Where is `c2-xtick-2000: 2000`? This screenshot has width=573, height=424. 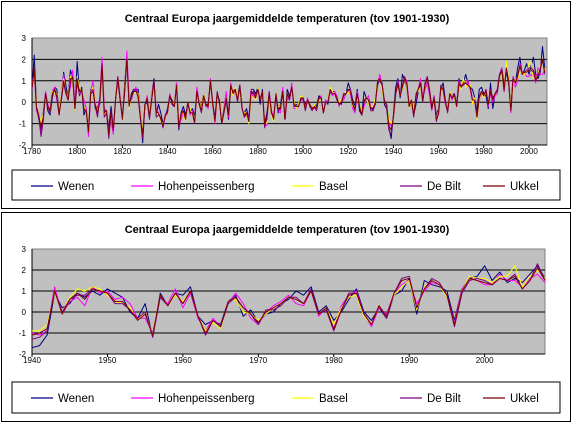 c2-xtick-2000: 2000 is located at coordinates (485, 360).